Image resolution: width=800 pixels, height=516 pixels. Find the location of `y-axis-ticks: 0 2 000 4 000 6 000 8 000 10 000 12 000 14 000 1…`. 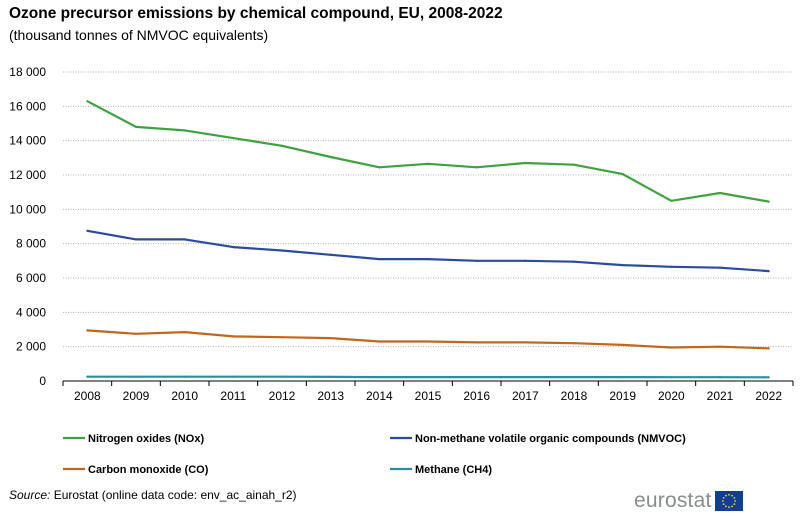

y-axis-ticks: 0 2 000 4 000 6 000 8 000 10 000 12 000 14 000 1… is located at coordinates (27, 226).